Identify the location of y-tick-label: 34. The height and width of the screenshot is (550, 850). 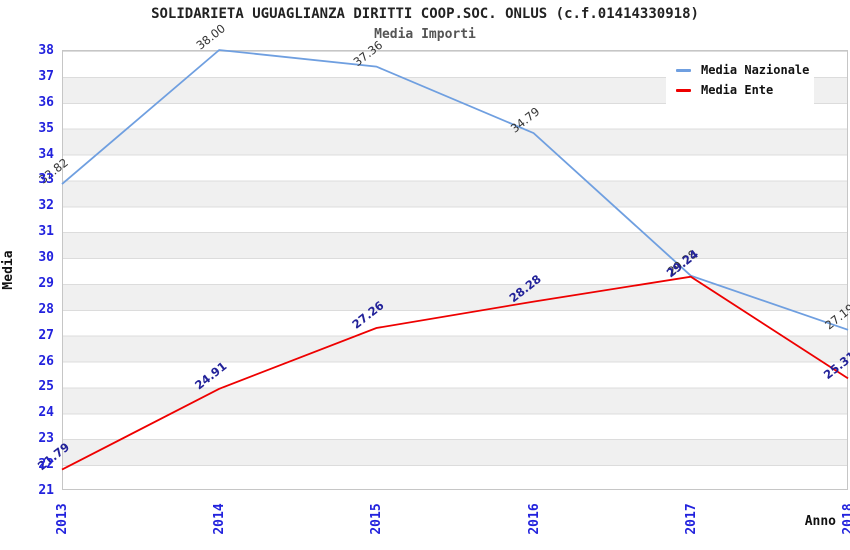
(46, 154).